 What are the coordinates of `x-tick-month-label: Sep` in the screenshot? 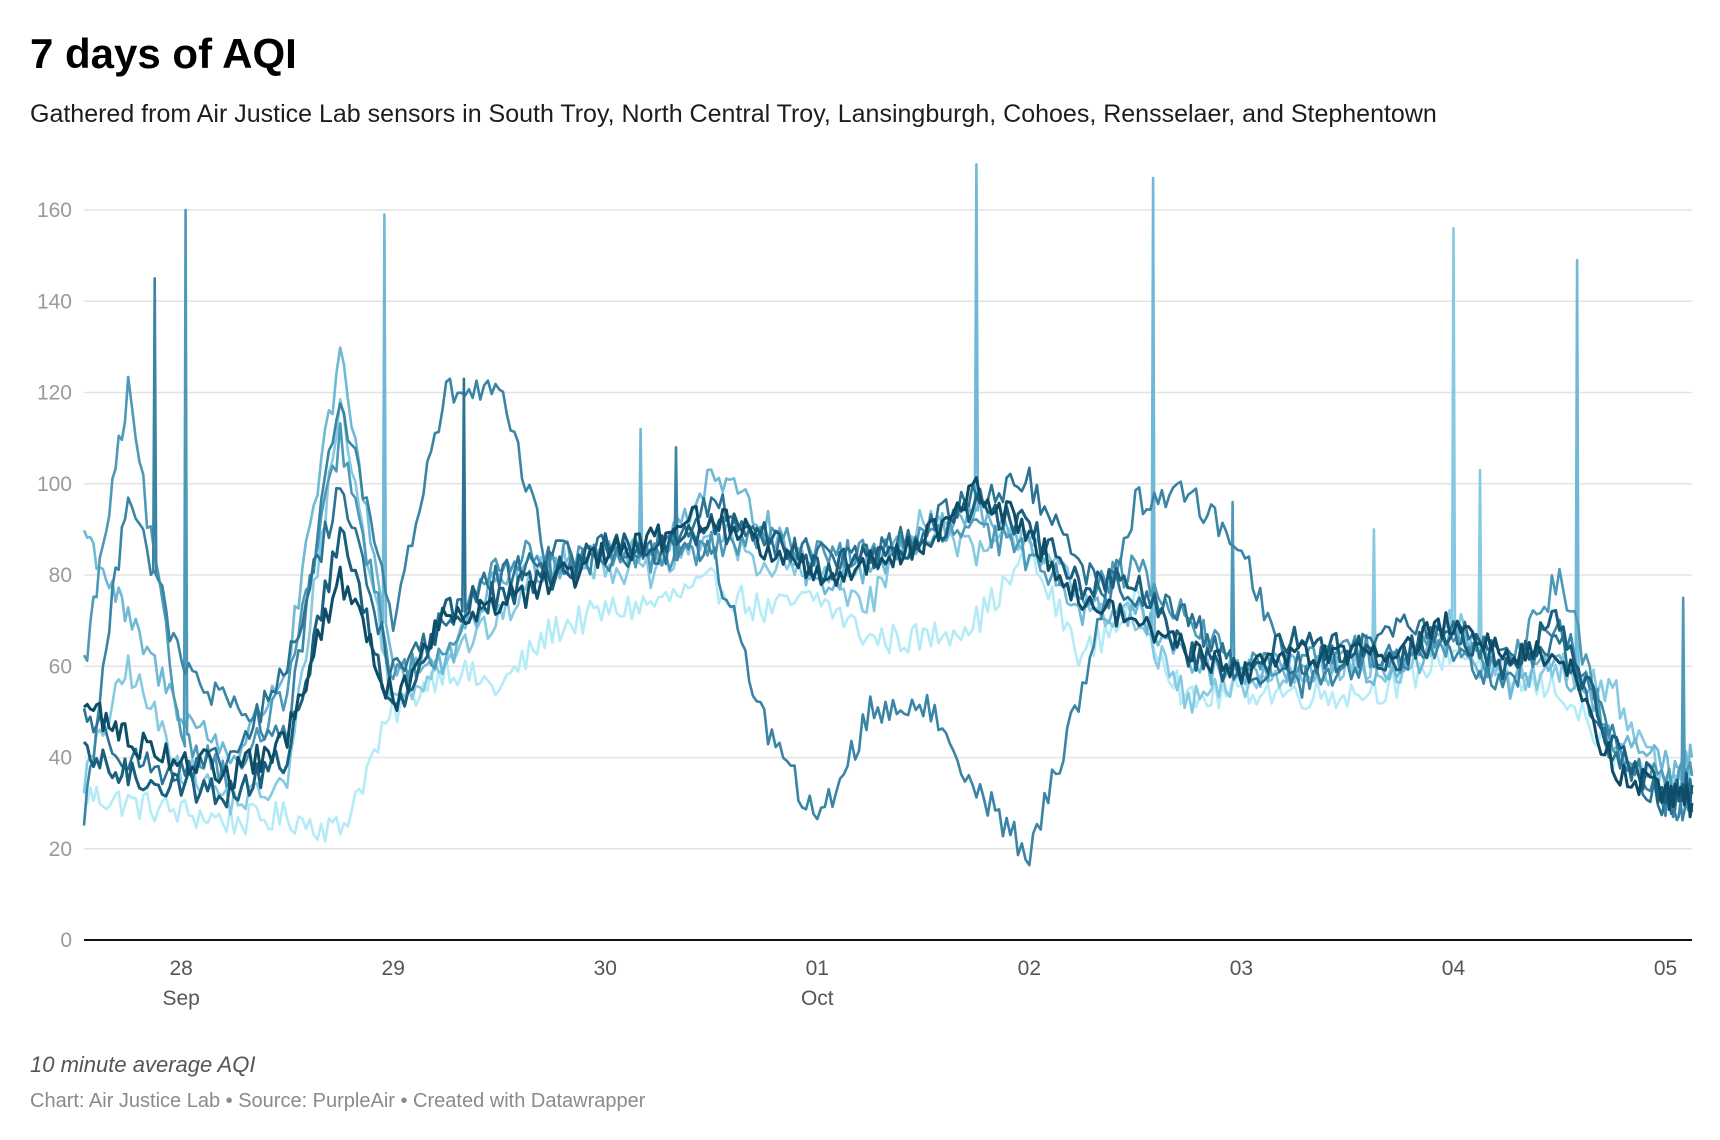 It's located at (180, 998).